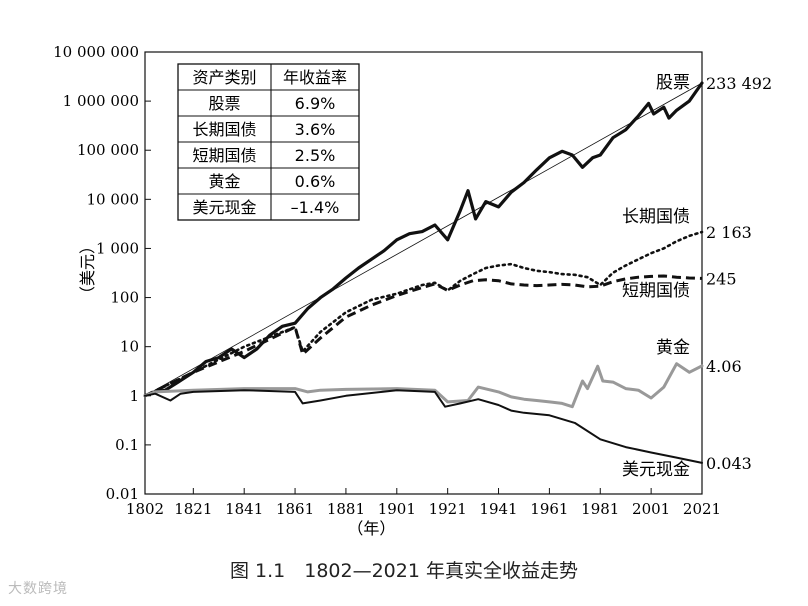 This screenshot has width=808, height=606. What do you see at coordinates (129, 347) in the screenshot?
I see `y-tick-label: 10` at bounding box center [129, 347].